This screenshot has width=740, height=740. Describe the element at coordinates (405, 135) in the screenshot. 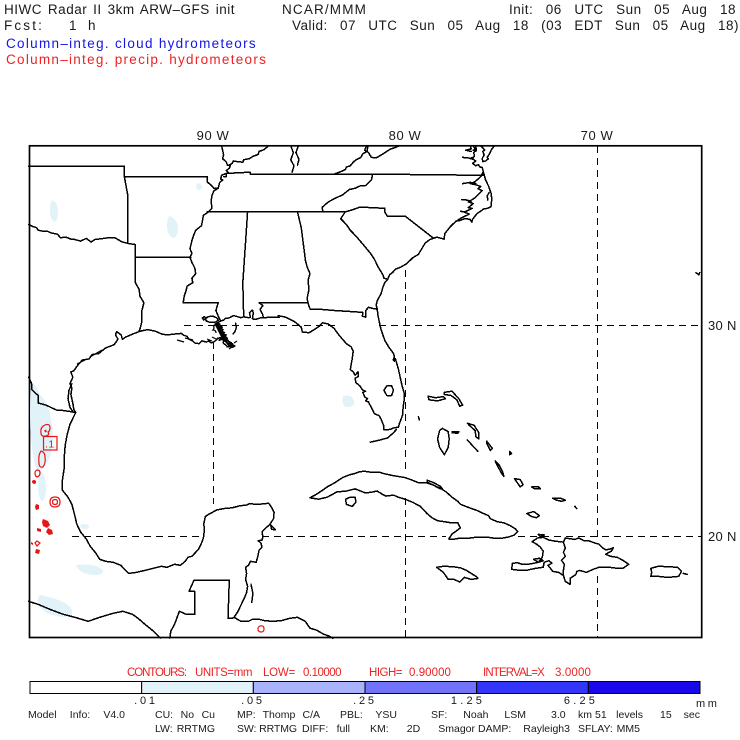

I see `svg-text: 80 W` at that location.